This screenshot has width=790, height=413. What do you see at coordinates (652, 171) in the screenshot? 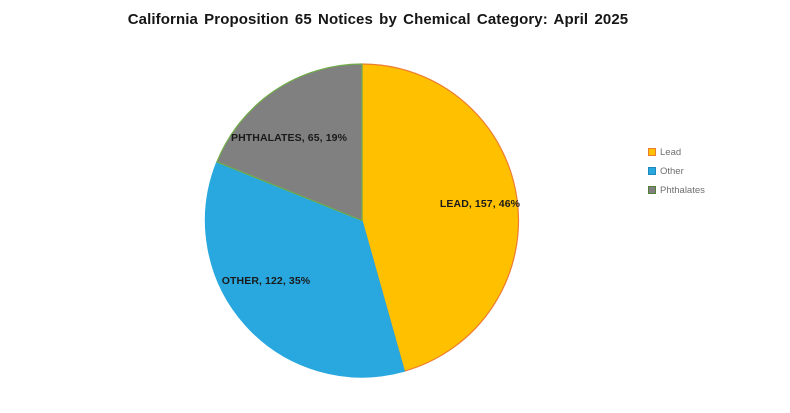
I see `legend-marker-other-icon` at bounding box center [652, 171].